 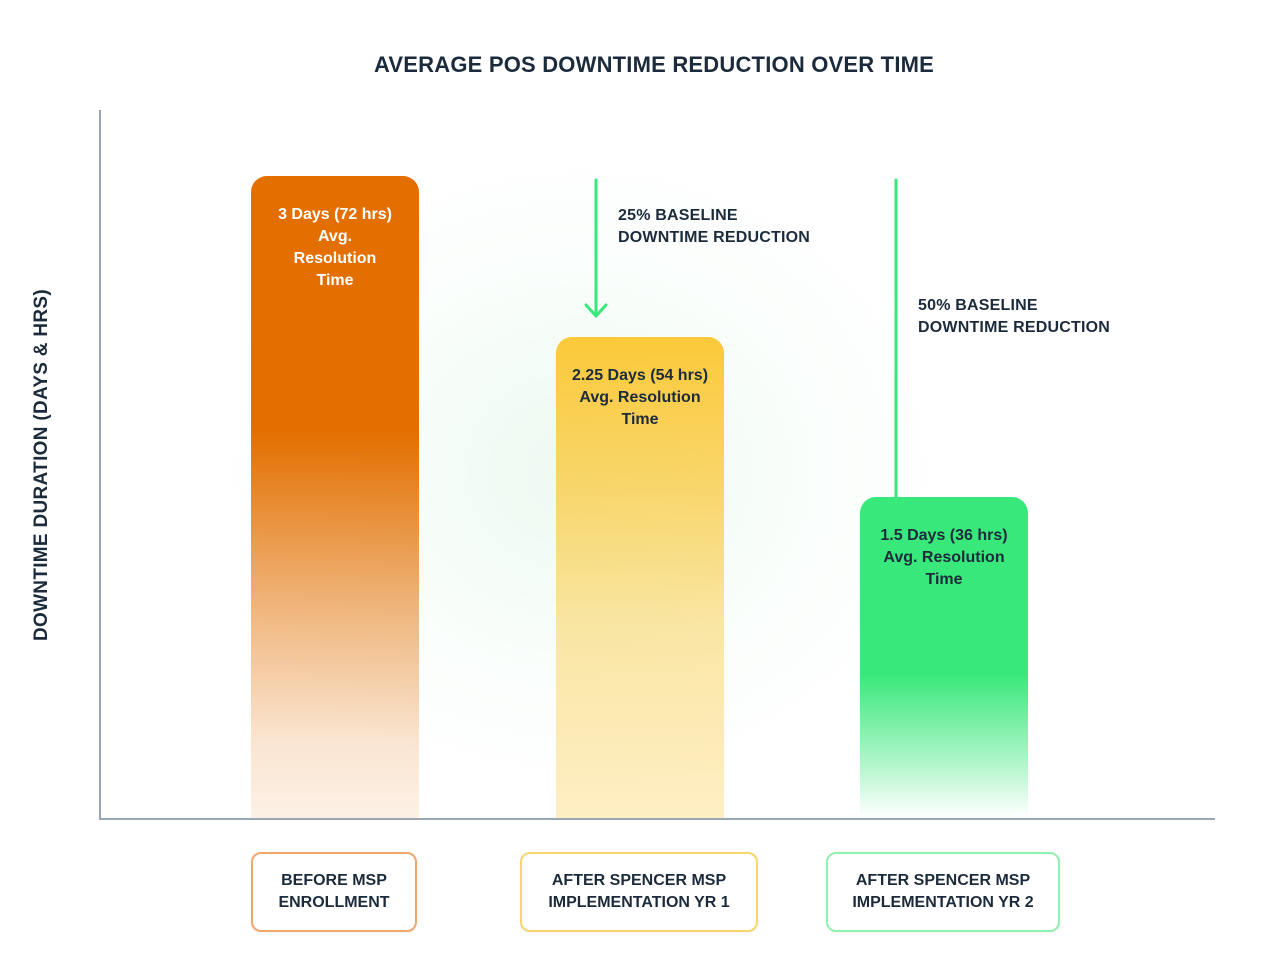 What do you see at coordinates (943, 902) in the screenshot?
I see `category-line: IMPLEMENTATION YR 2` at bounding box center [943, 902].